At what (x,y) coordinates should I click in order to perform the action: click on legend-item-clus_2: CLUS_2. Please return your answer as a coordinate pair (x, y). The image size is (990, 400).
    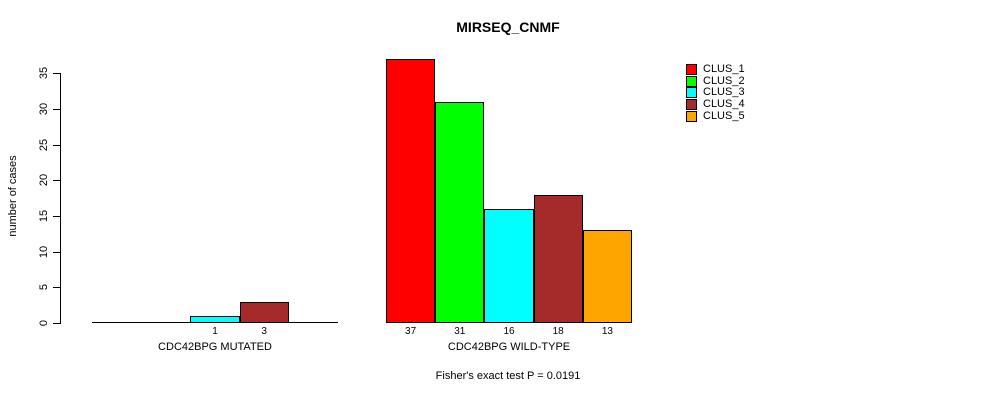
    Looking at the image, I should click on (715, 81).